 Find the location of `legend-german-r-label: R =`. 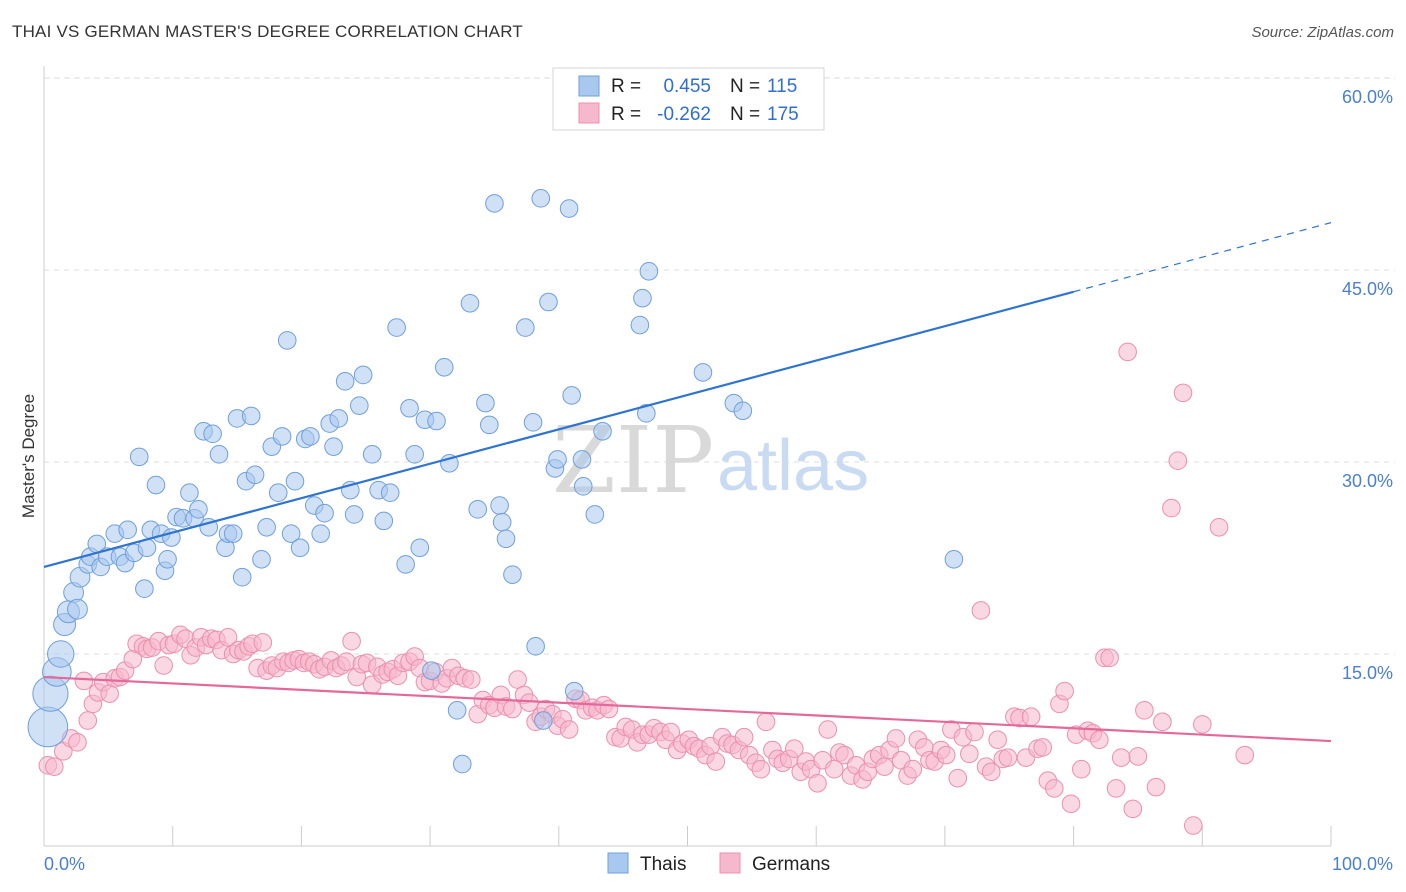

legend-german-r-label: R = is located at coordinates (626, 114).